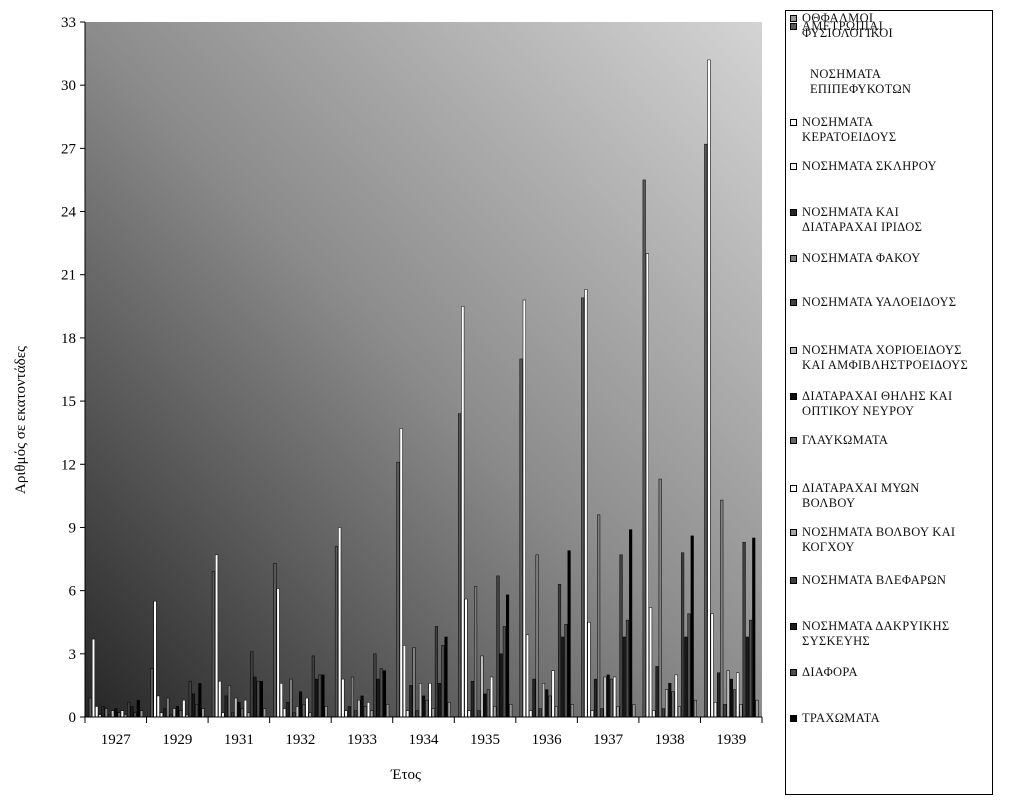  Describe the element at coordinates (608, 740) in the screenshot. I see `x-tick-label: 1937` at that location.